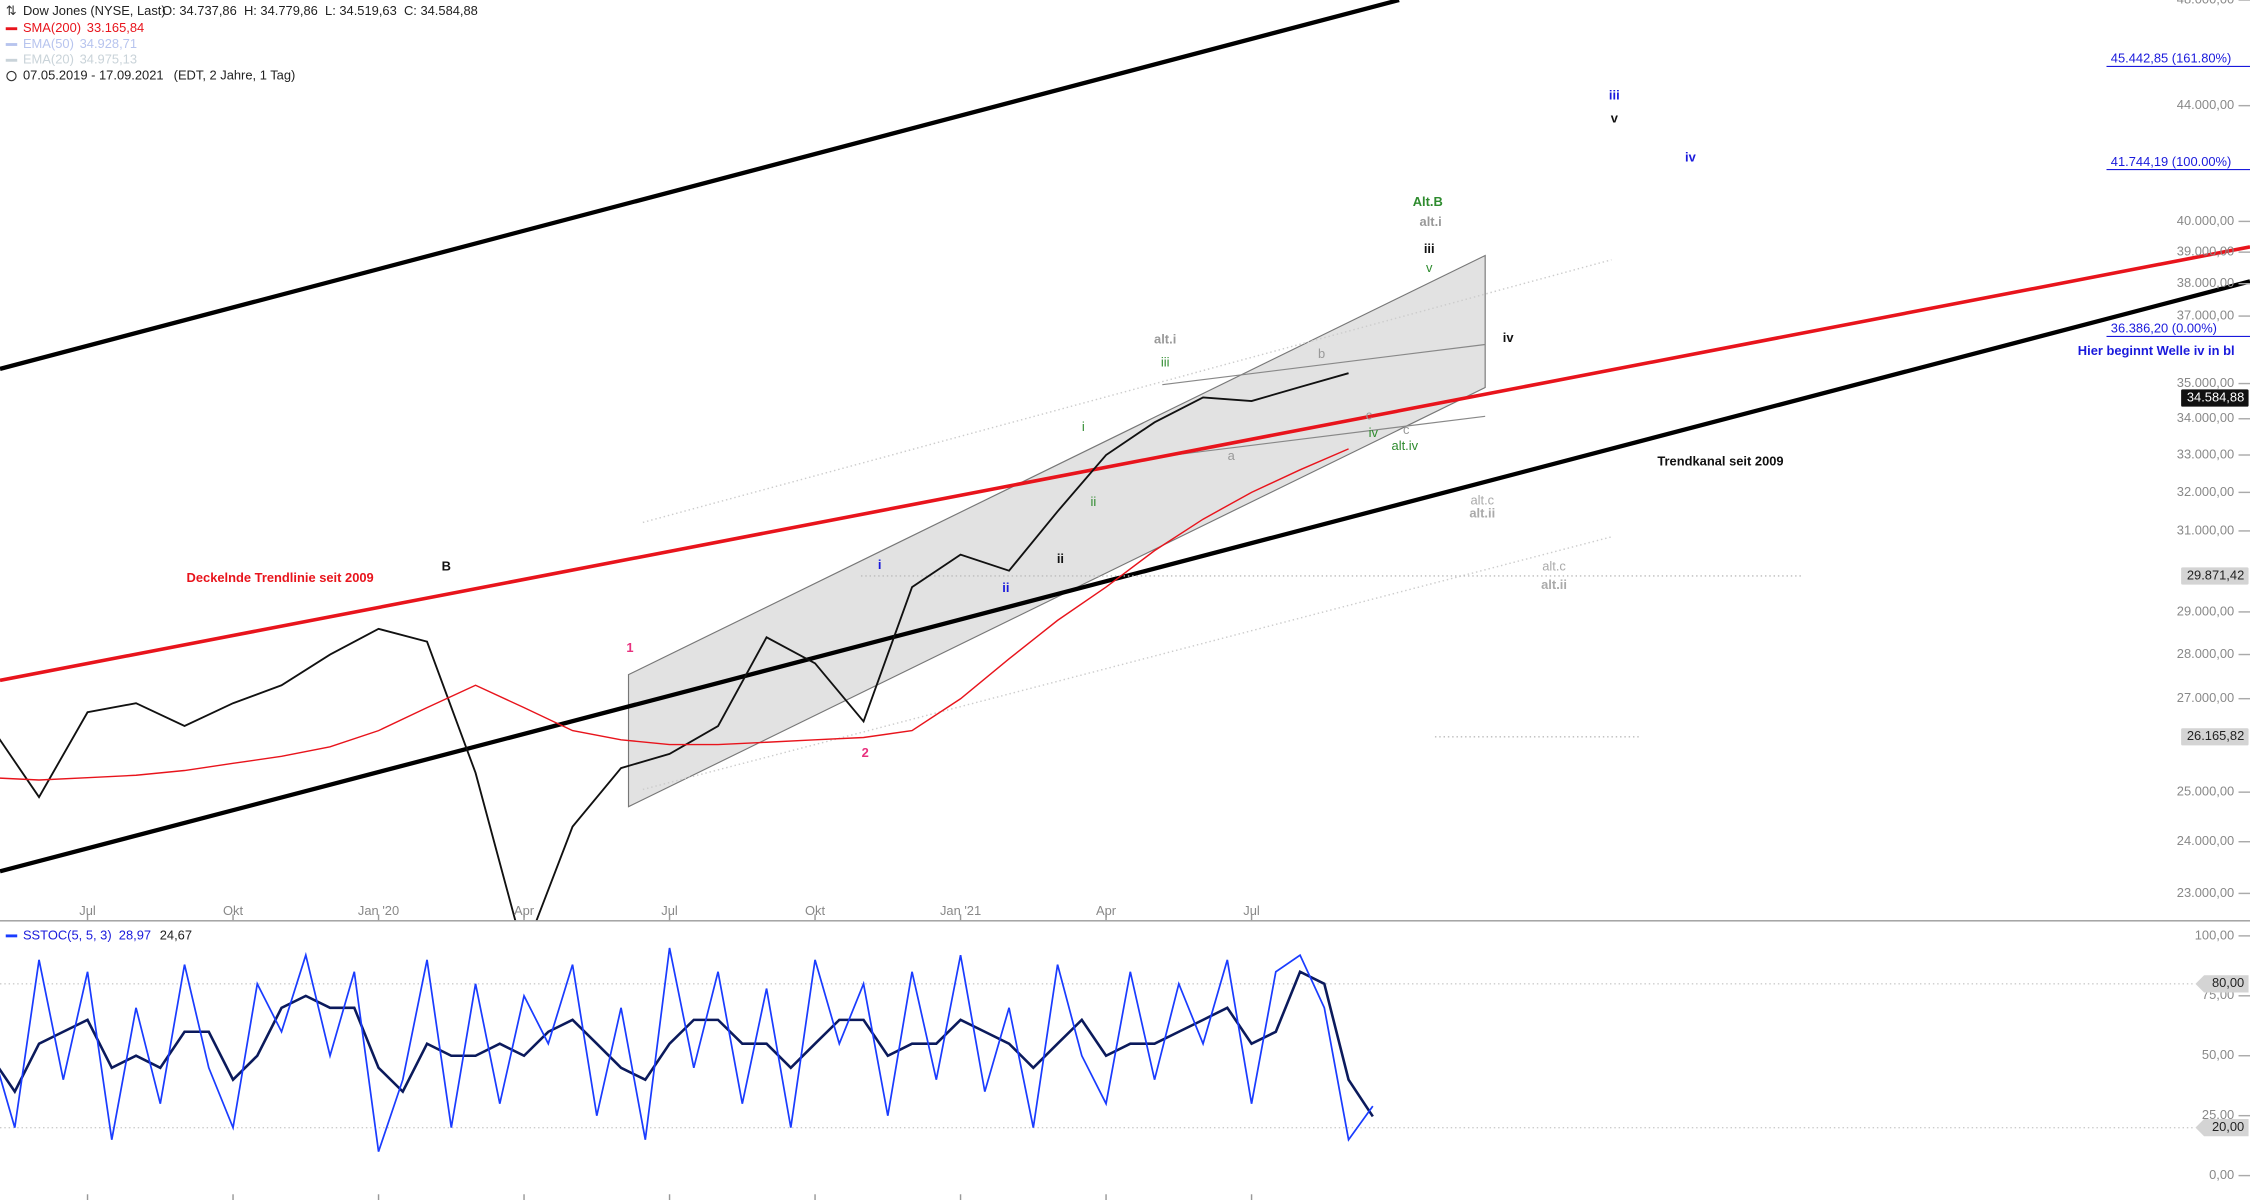  What do you see at coordinates (52, 27) in the screenshot?
I see `legend-name: SMA(200)` at bounding box center [52, 27].